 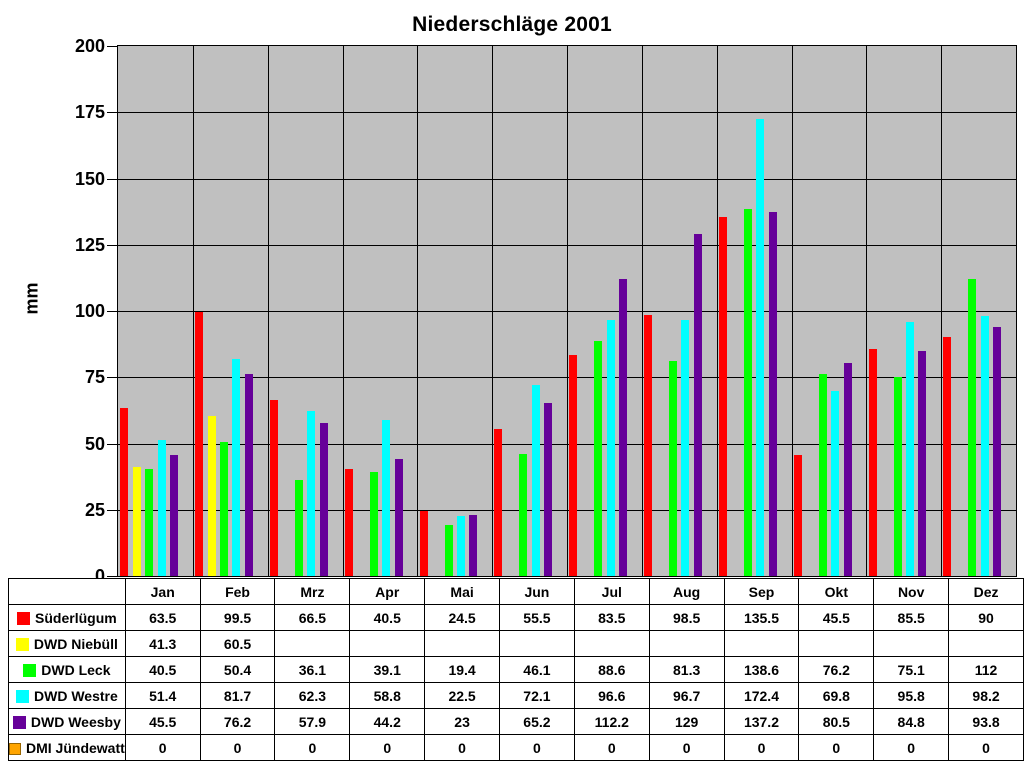 What do you see at coordinates (911, 695) in the screenshot?
I see `value-cell: 95.8` at bounding box center [911, 695].